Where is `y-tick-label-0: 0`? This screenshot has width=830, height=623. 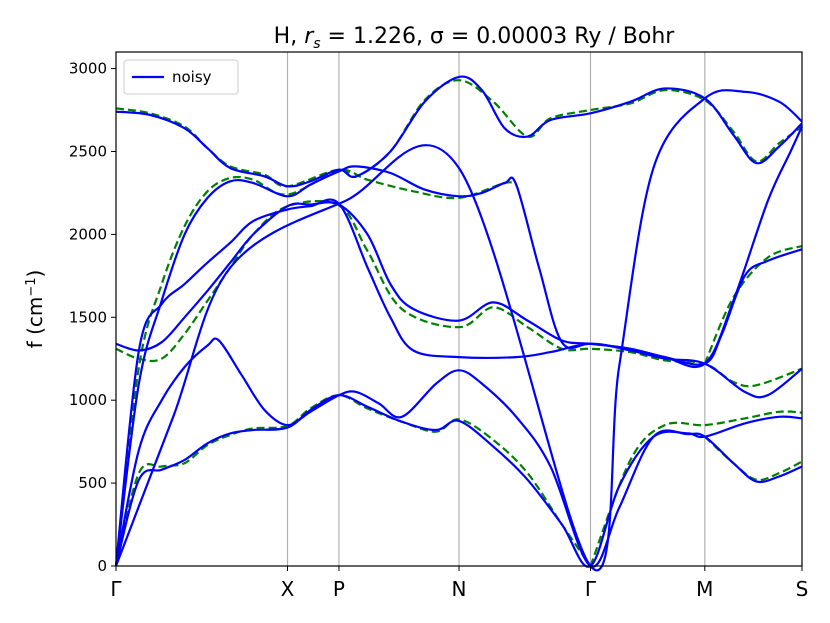 y-tick-label-0: 0 is located at coordinates (102, 566).